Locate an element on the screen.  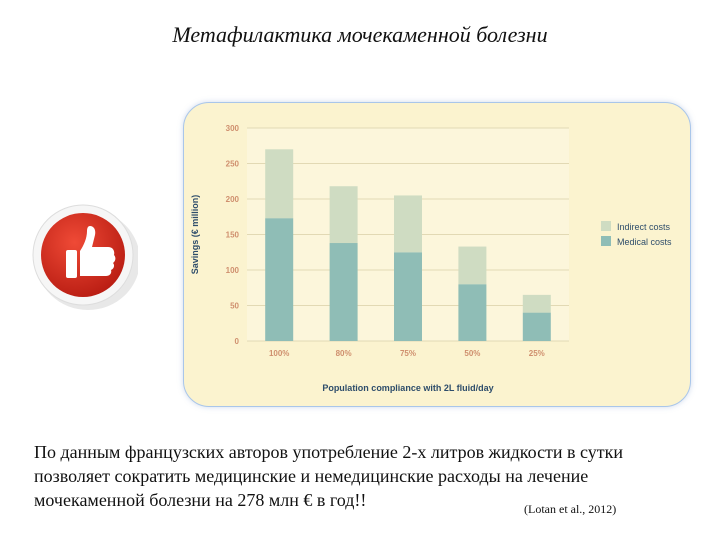
x-tick-label: 75% is located at coordinates (408, 353).